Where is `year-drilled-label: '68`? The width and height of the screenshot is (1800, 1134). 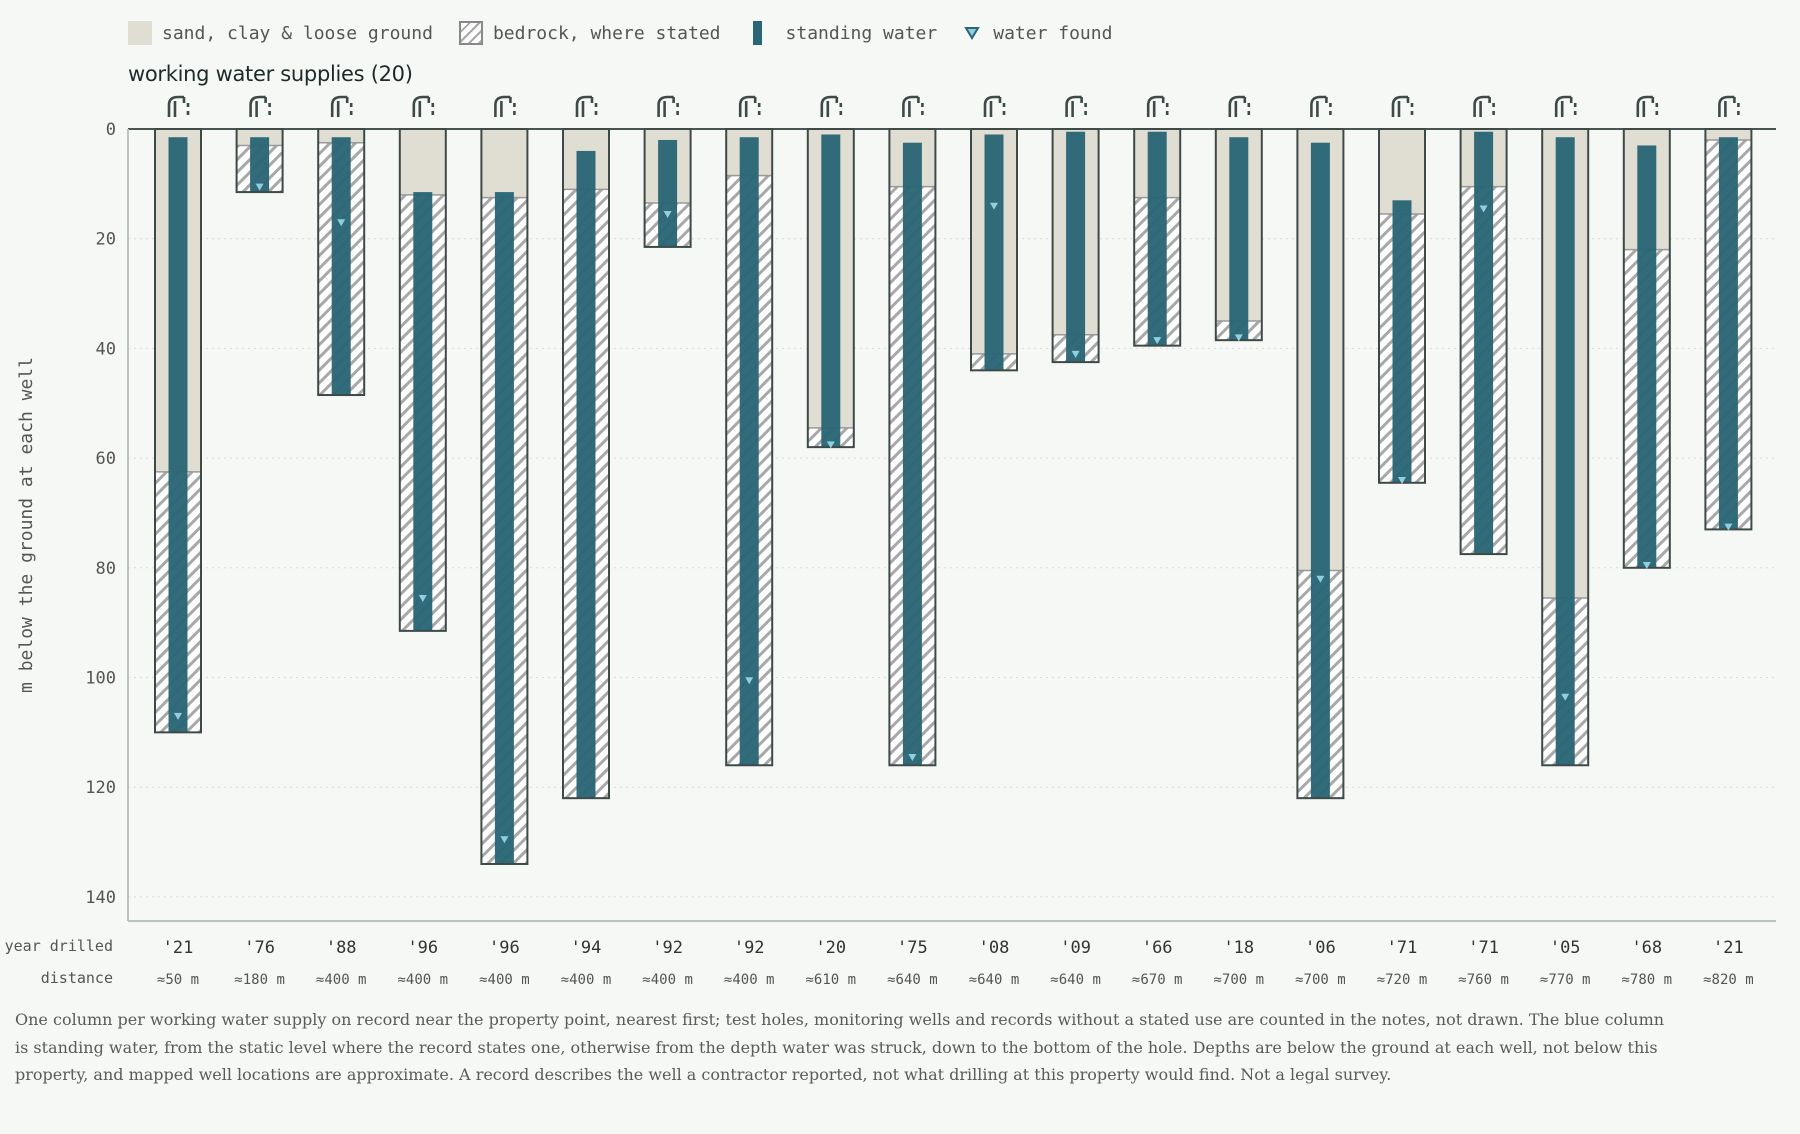
year-drilled-label: '68 is located at coordinates (1646, 948).